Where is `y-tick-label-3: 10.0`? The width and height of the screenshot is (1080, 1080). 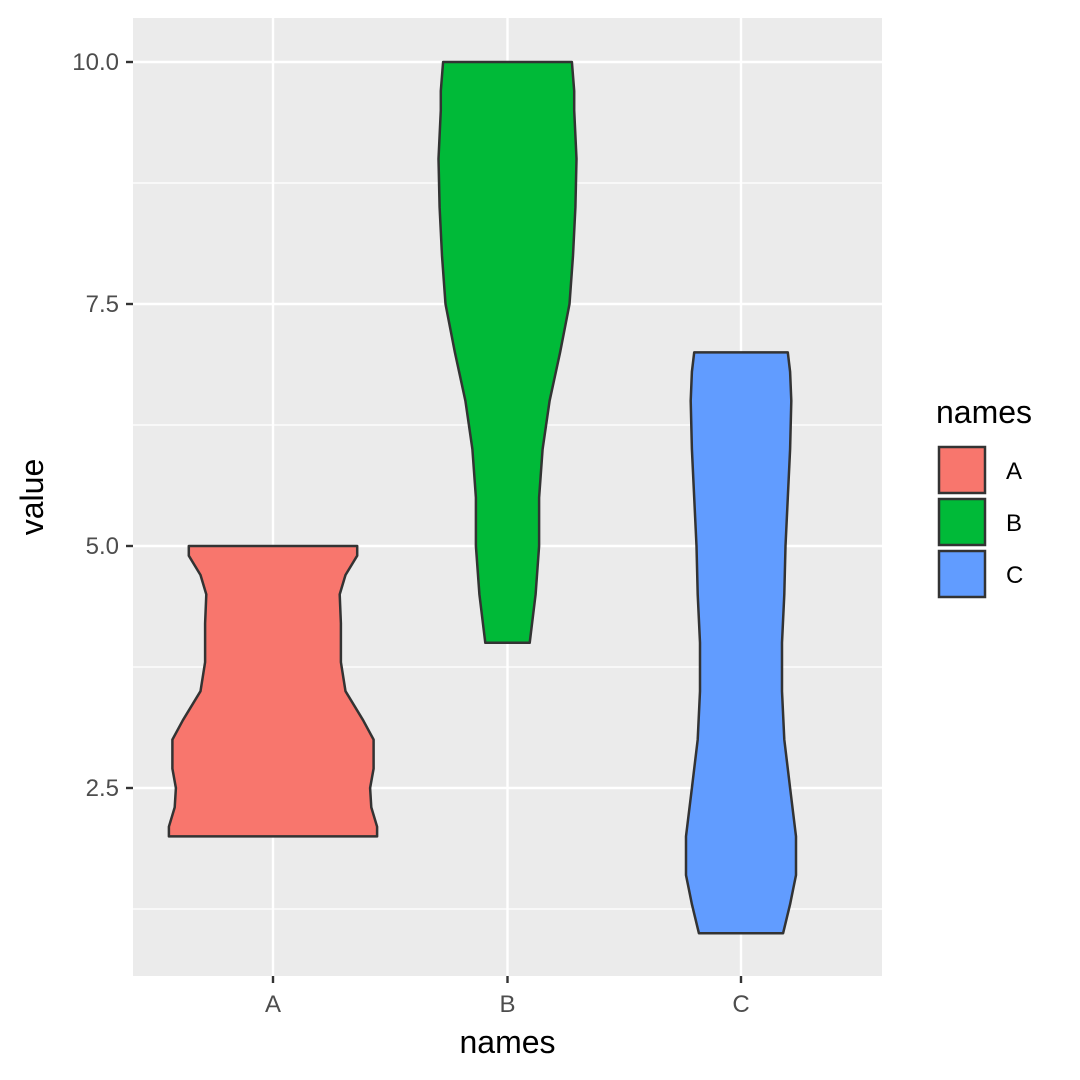 y-tick-label-3: 10.0 is located at coordinates (95, 62).